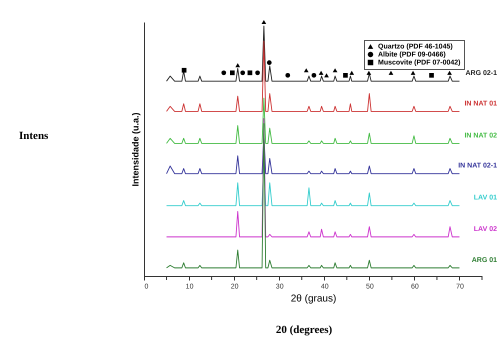 This screenshot has height=340, width=499. Describe the element at coordinates (313, 299) in the screenshot. I see `x-axis-title: 2θ (graus)` at that location.